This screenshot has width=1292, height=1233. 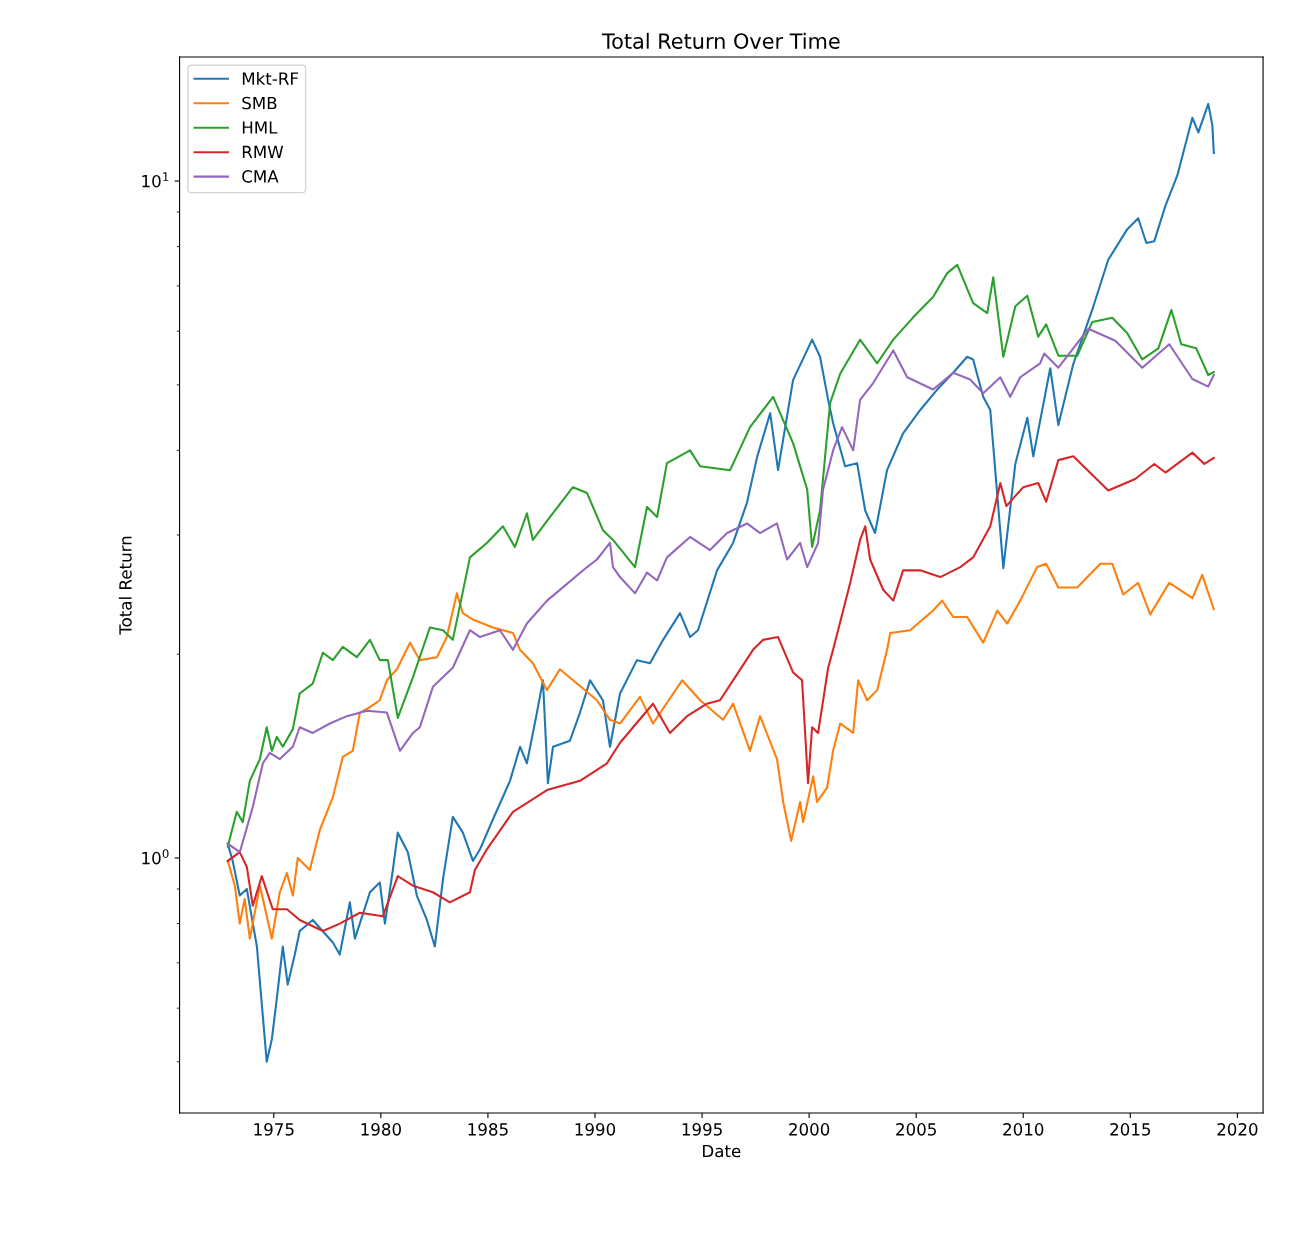 I want to click on x-tick-label: 1995, so click(x=702, y=1129).